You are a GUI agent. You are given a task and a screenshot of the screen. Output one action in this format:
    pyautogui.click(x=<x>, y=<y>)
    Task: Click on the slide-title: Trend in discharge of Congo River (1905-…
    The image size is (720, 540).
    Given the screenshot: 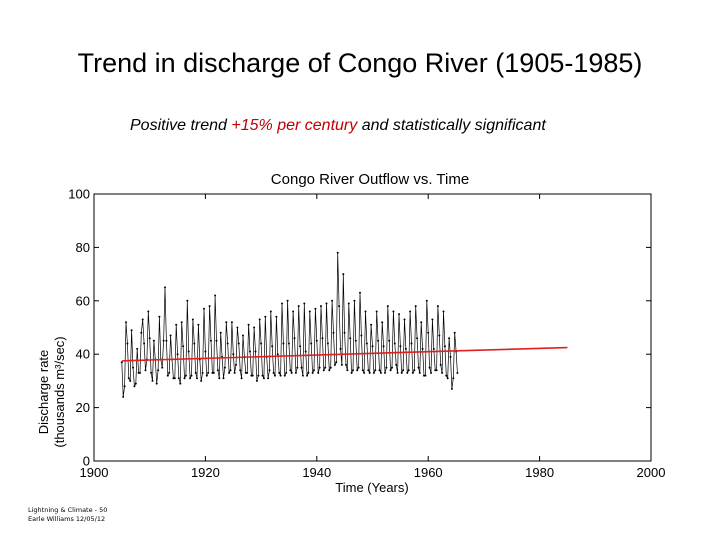 What is the action you would take?
    pyautogui.click(x=360, y=63)
    